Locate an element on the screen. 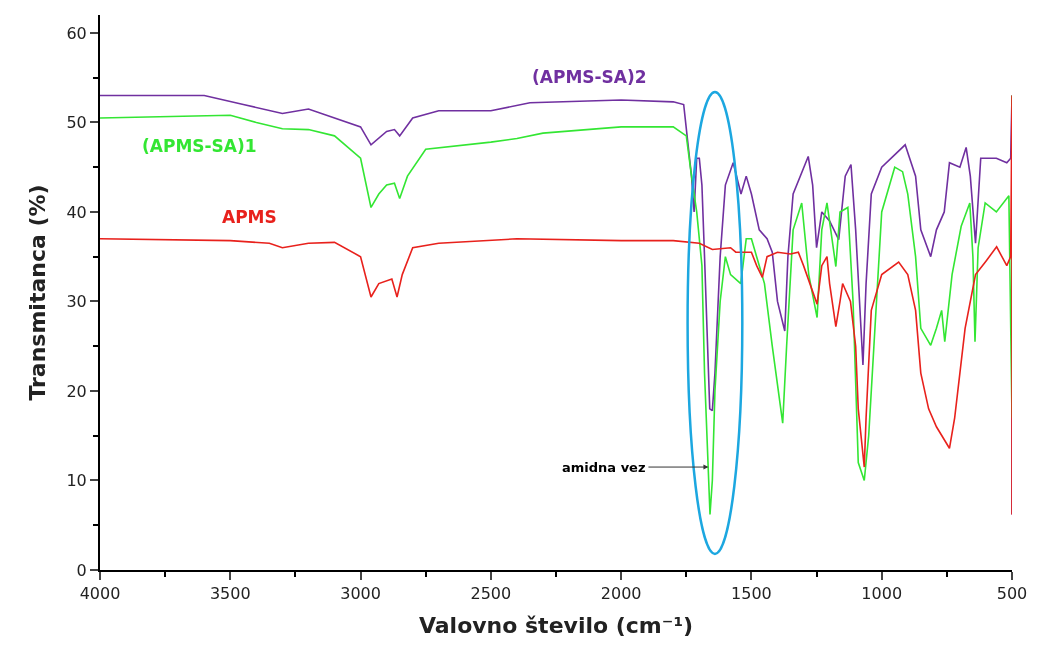  x-tick-label: 3000 is located at coordinates (360, 594).